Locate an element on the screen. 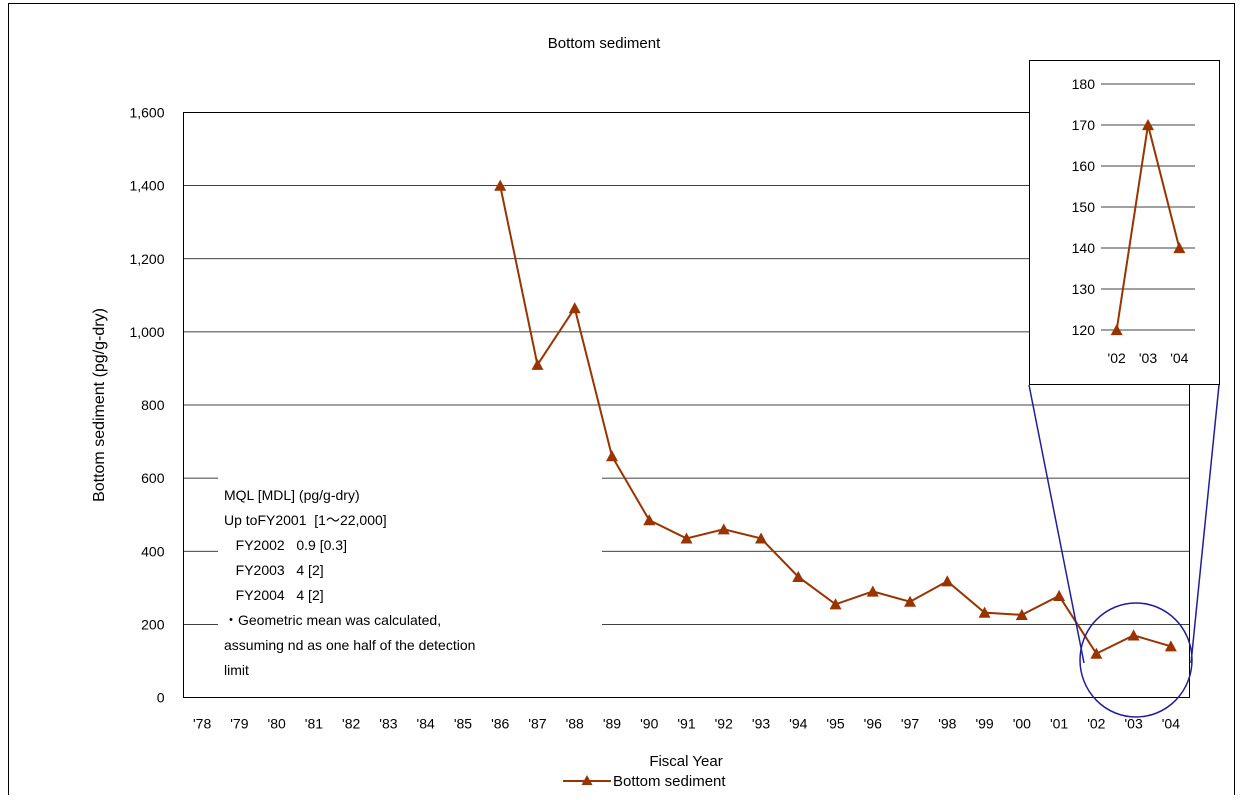 This screenshot has height=800, width=1243. y-tick-label: 600 is located at coordinates (153, 478).